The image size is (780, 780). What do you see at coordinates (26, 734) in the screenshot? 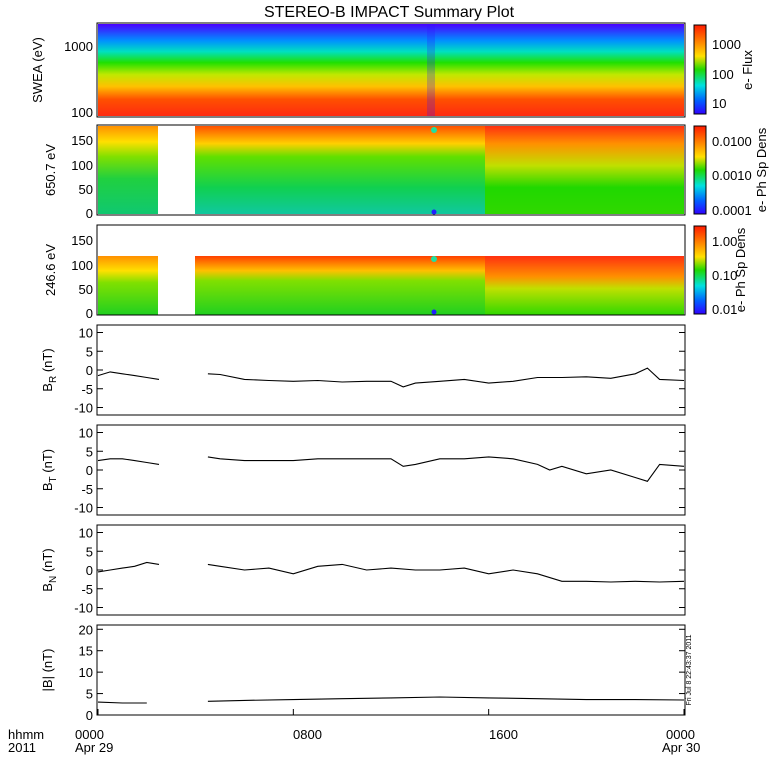
I see `format-label: hhmm` at bounding box center [26, 734].